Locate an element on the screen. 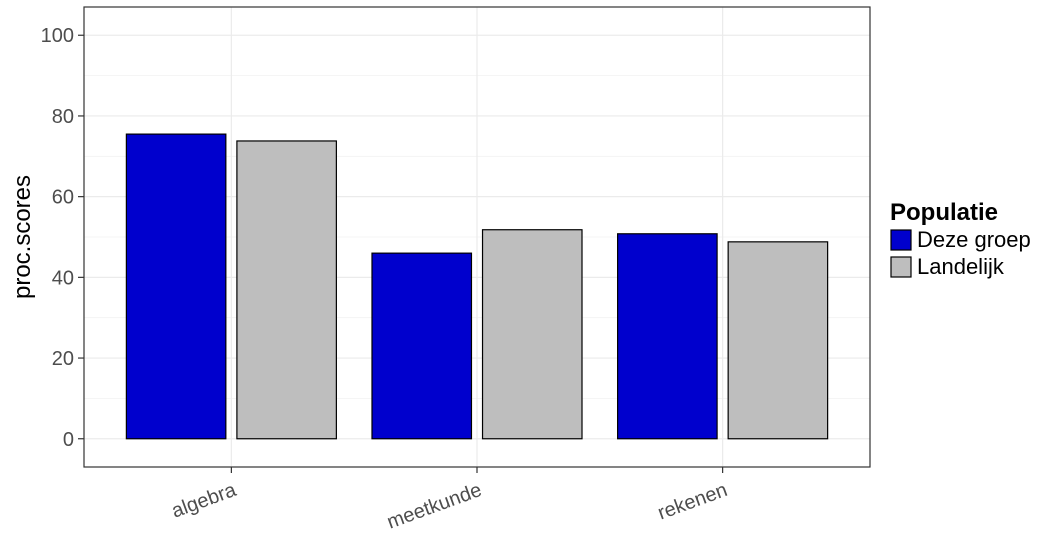 The image size is (1059, 546). legend-swatch-deze-groep is located at coordinates (901, 240).